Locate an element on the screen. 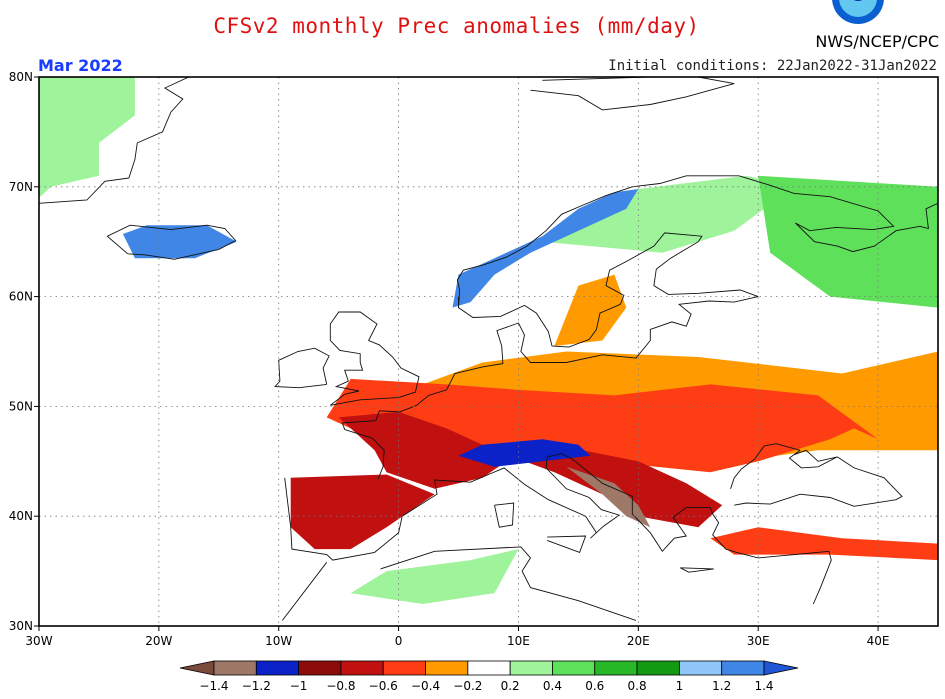 This screenshot has height=699, width=945. lon-tick-label: 30W is located at coordinates (38, 641).